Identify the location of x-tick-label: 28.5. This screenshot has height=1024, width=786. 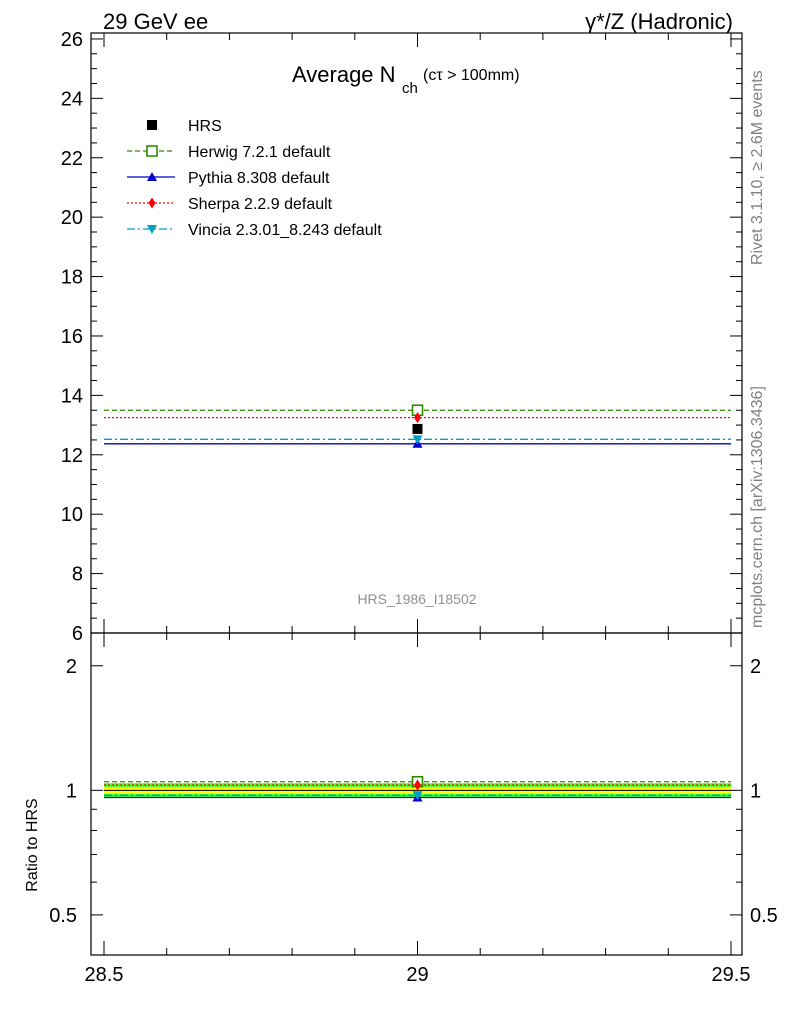
(104, 975).